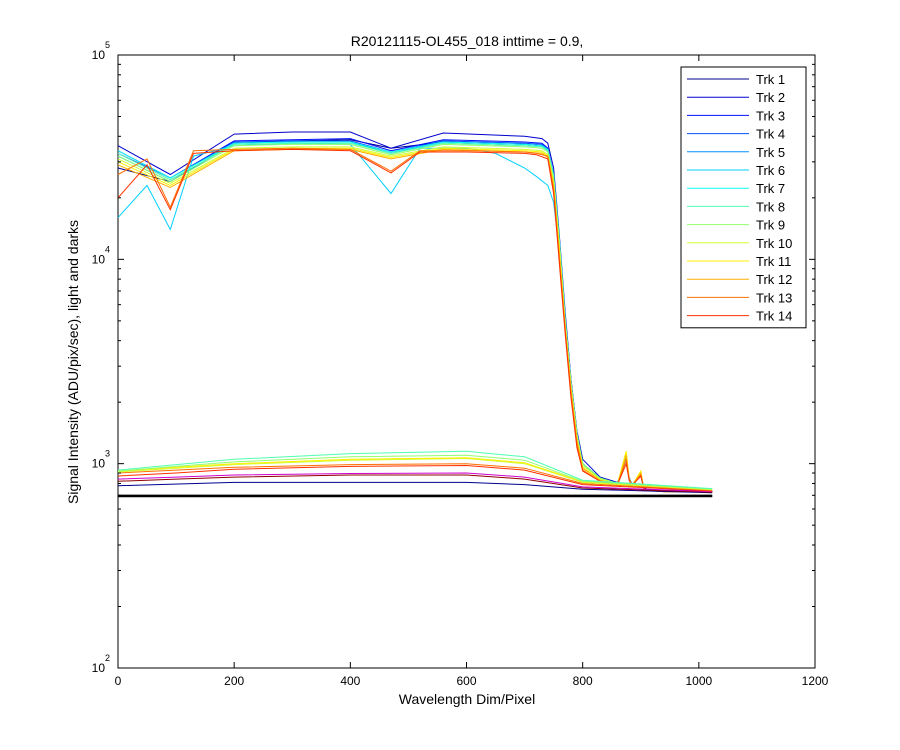  What do you see at coordinates (770, 170) in the screenshot?
I see `legend-label: Trk 6` at bounding box center [770, 170].